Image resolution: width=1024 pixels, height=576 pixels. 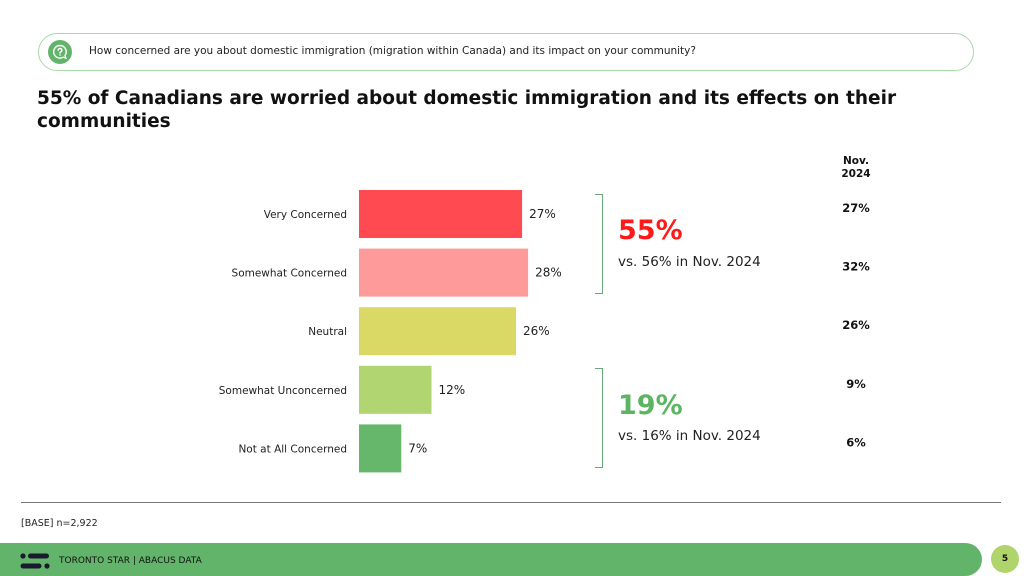 What do you see at coordinates (689, 436) in the screenshot?
I see `net-unconcerned-comparison: vs. 16% in Nov. 2024` at bounding box center [689, 436].